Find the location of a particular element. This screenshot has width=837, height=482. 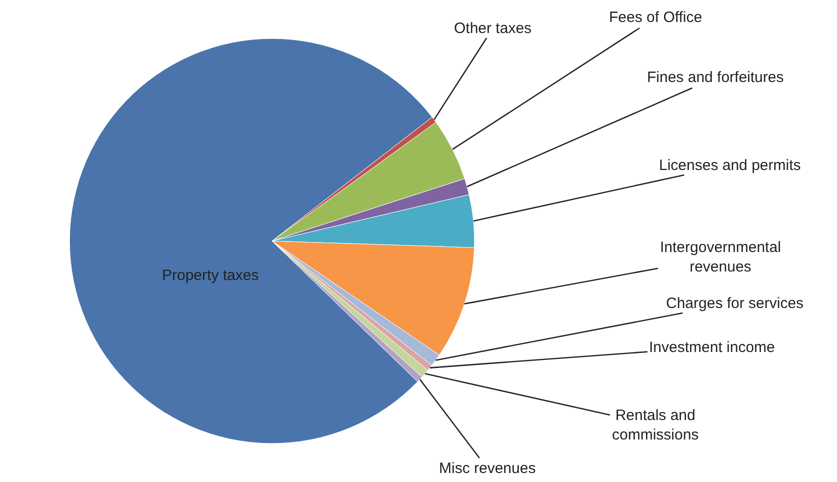

slice-label: Licenses and permits is located at coordinates (730, 165).